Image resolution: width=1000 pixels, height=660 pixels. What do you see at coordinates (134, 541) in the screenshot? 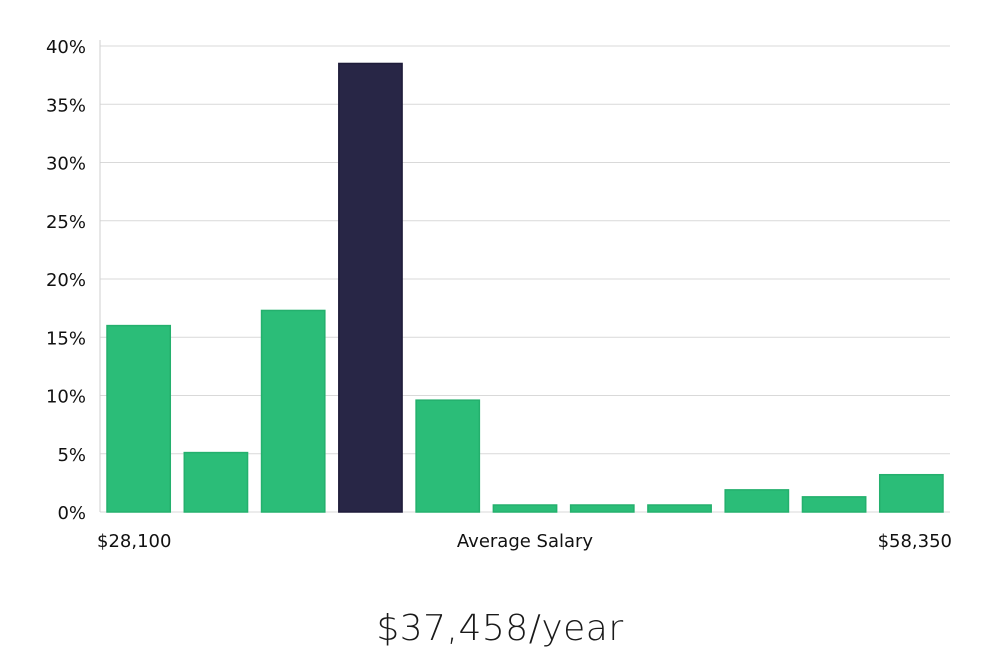
I see `x-axis-min-label: $28,100` at bounding box center [134, 541].